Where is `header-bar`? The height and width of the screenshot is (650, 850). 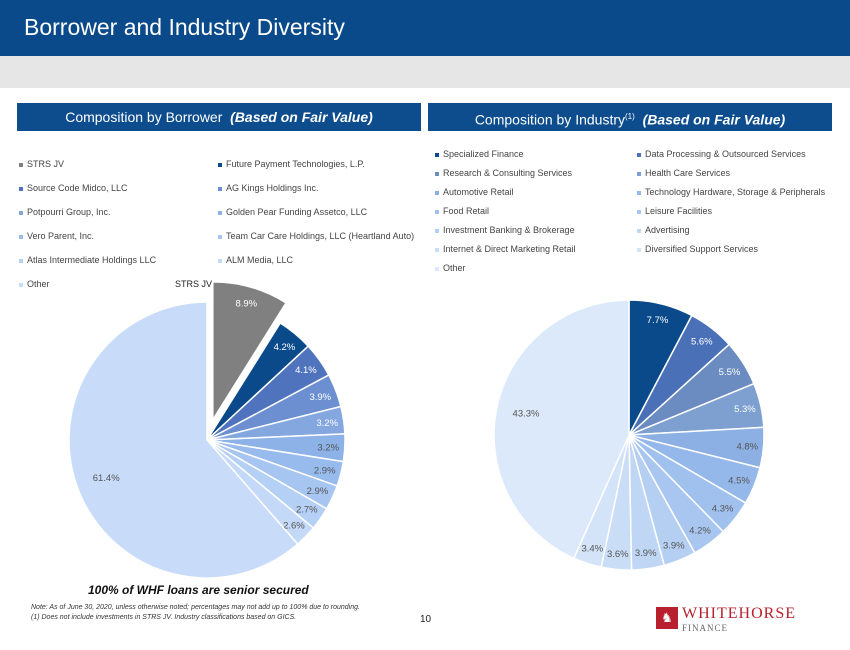
header-bar is located at coordinates (425, 28).